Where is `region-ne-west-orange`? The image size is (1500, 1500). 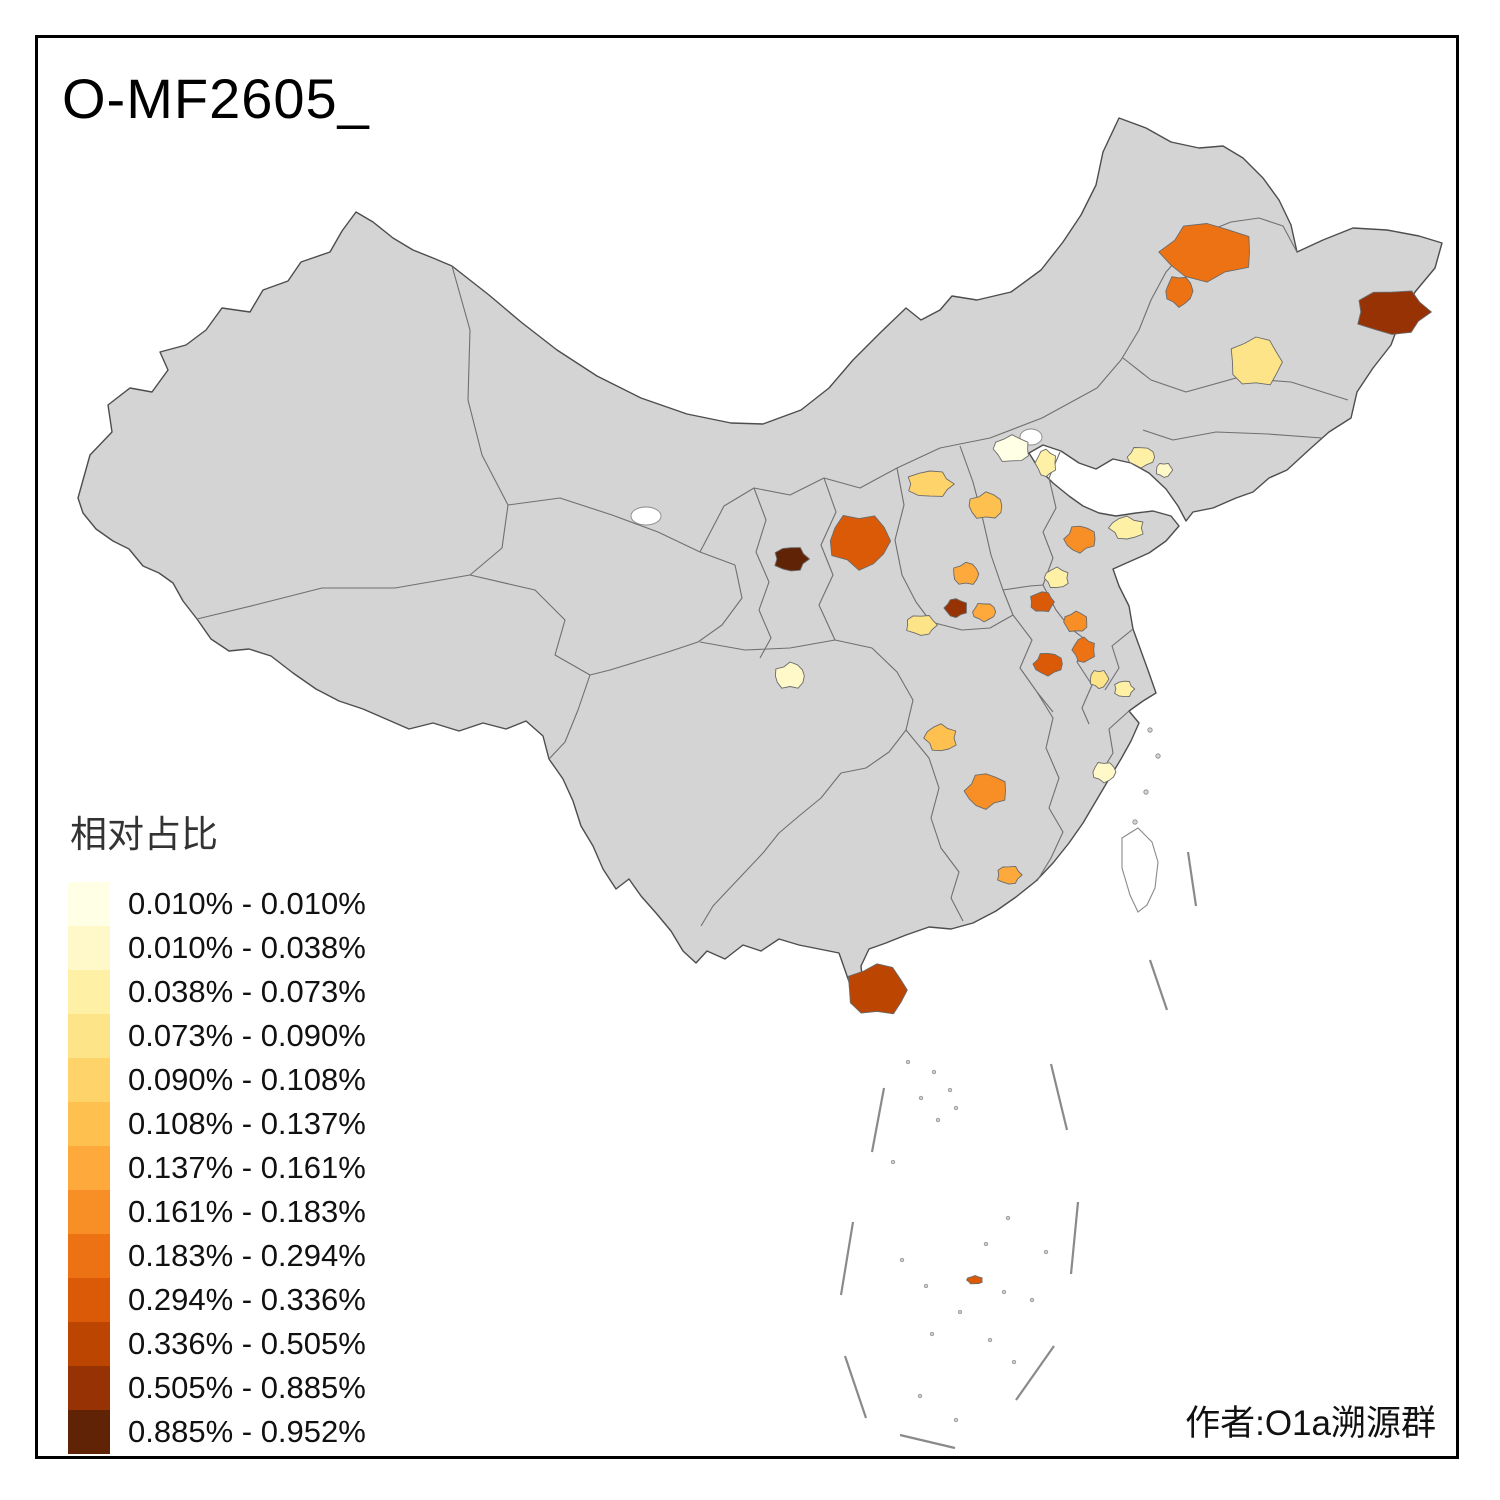
region-ne-west-orange is located at coordinates (1204, 253).